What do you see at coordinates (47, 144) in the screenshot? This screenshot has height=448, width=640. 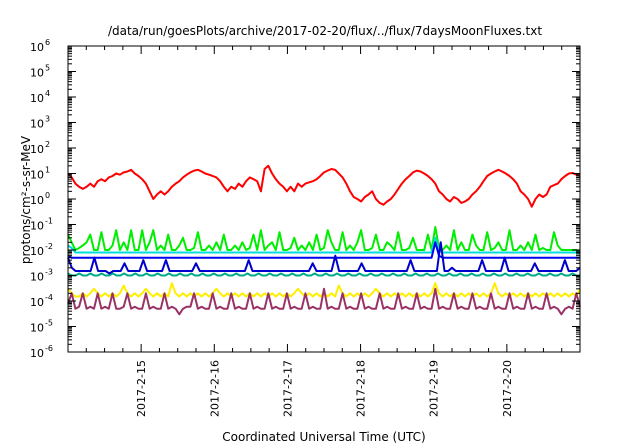 I see `y-tick-exponent: 2` at bounding box center [47, 144].